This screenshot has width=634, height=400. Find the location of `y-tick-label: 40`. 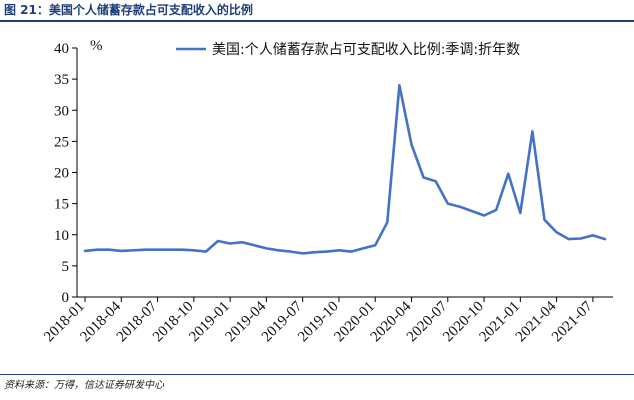

y-tick-label: 40 is located at coordinates (61, 49).